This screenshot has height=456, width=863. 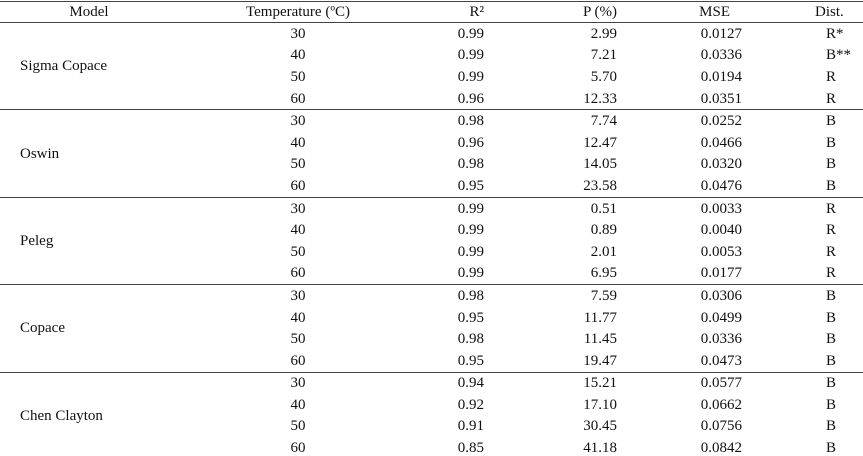 What do you see at coordinates (683, 383) in the screenshot?
I see `table-cell: 0.0577` at bounding box center [683, 383].